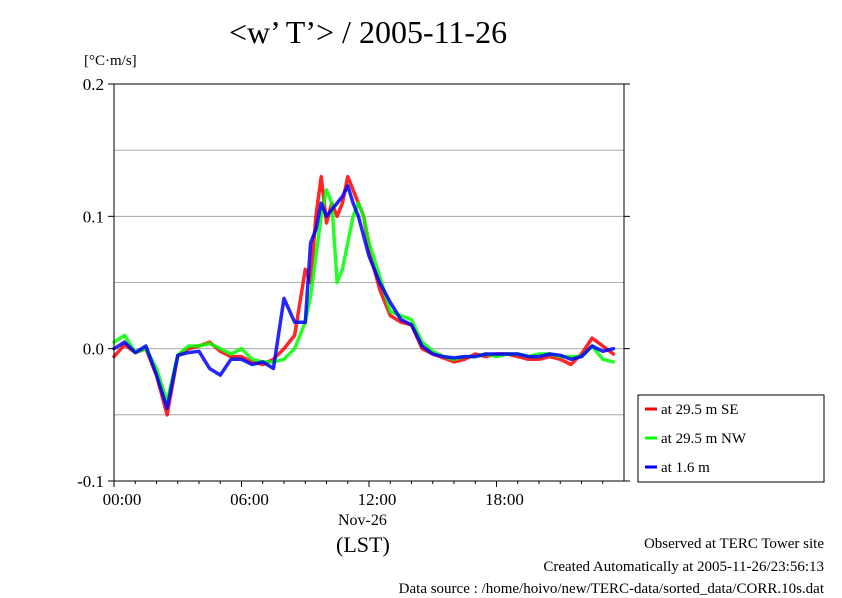 The image size is (842, 598). What do you see at coordinates (700, 410) in the screenshot?
I see `legend-label: at 29.5 m SE` at bounding box center [700, 410].